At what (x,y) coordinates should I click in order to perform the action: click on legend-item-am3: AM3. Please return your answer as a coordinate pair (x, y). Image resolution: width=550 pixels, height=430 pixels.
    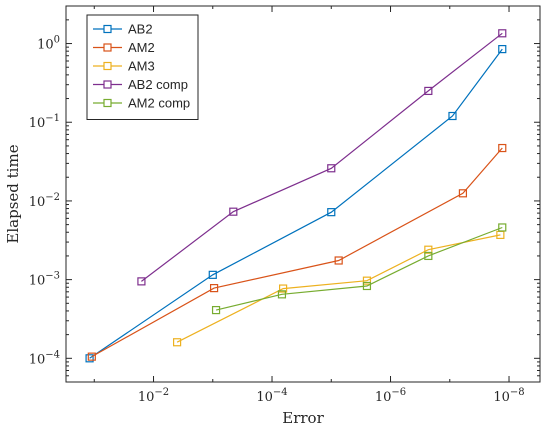
    Looking at the image, I should click on (124, 66).